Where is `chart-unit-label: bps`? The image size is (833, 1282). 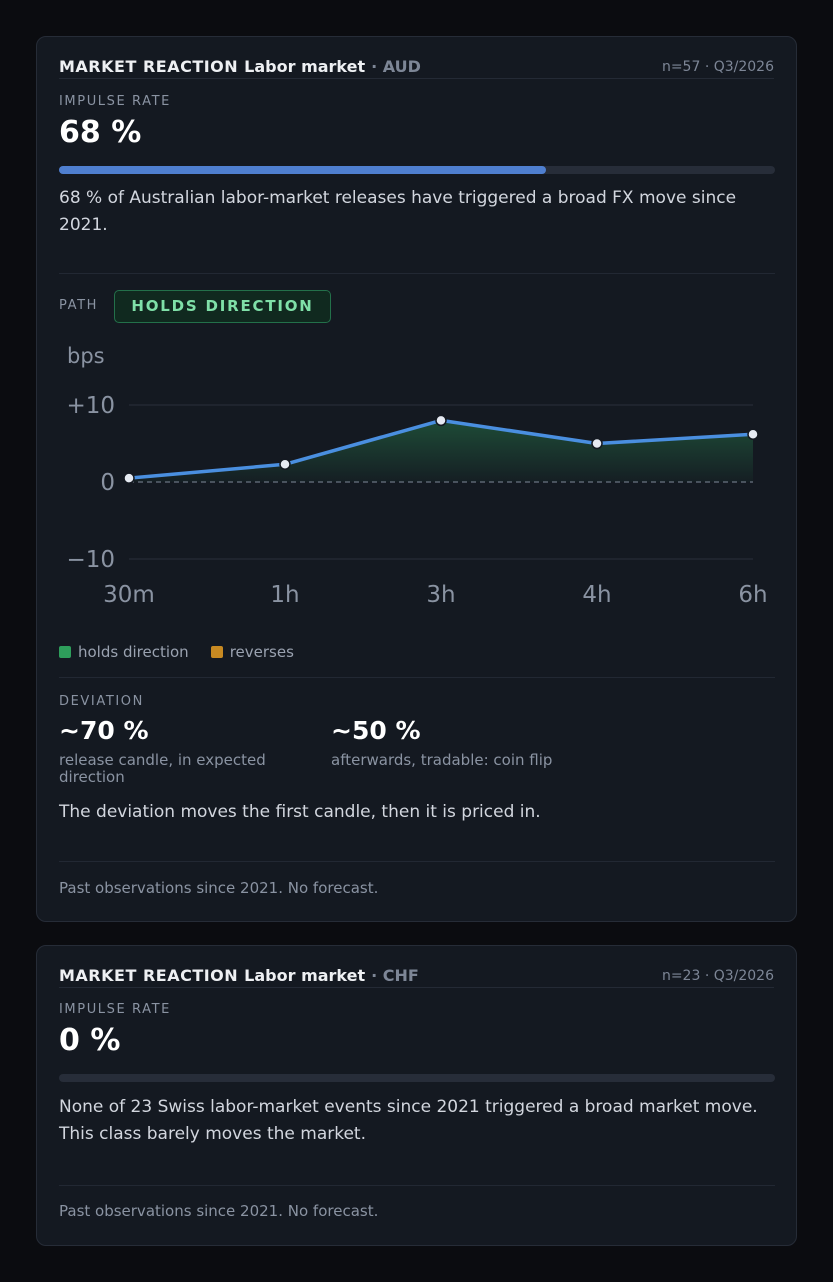
chart-unit-label: bps is located at coordinates (86, 356).